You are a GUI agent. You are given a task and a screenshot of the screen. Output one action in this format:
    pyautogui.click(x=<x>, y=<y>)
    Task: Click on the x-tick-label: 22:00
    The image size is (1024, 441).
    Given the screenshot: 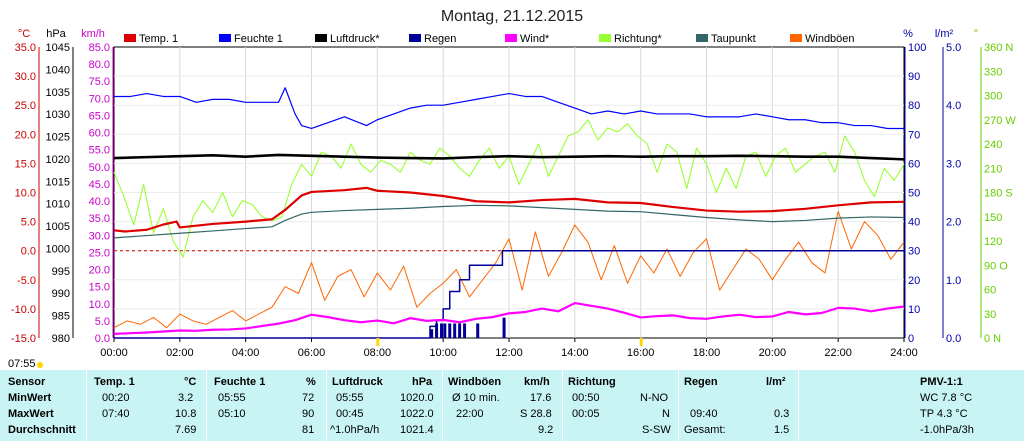 What is the action you would take?
    pyautogui.click(x=838, y=353)
    